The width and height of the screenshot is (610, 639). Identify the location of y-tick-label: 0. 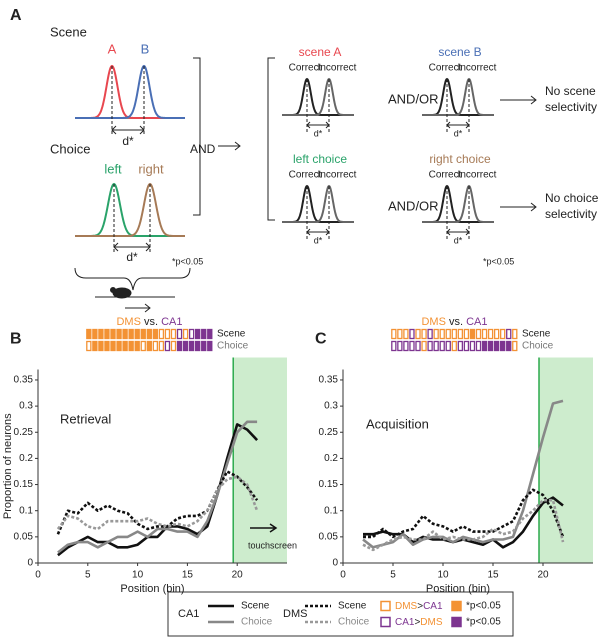
(335, 563).